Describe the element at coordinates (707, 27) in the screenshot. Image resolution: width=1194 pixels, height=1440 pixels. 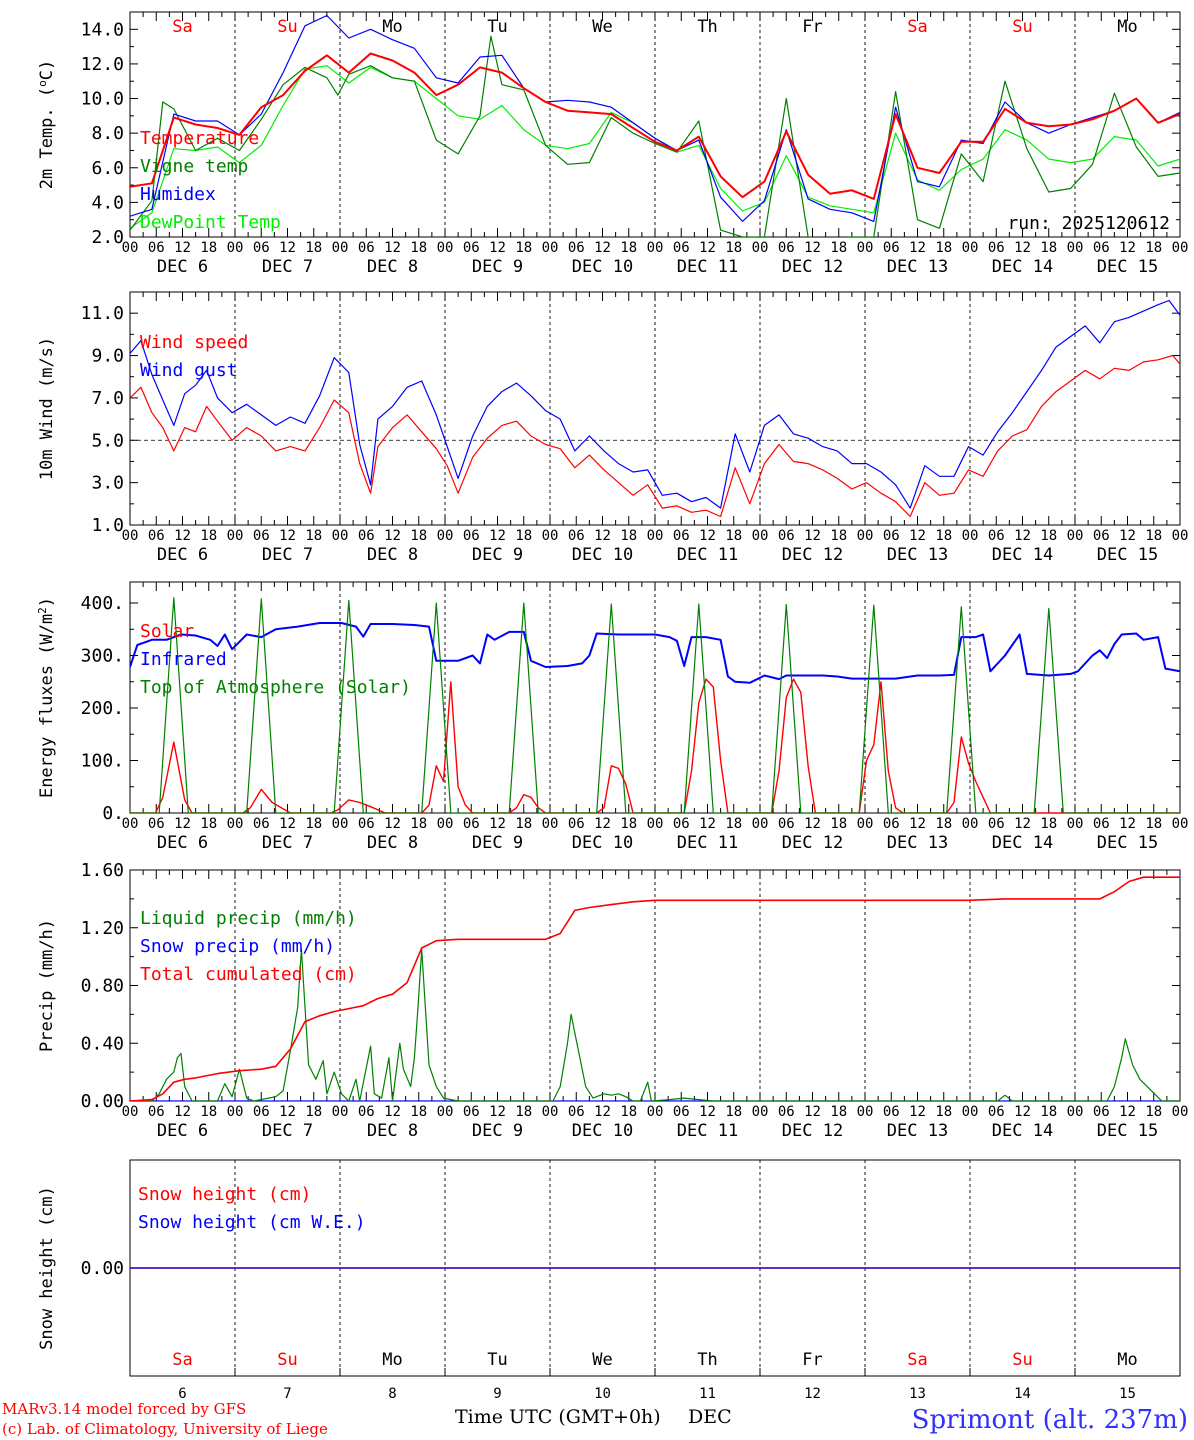
I see `weekday-label: Th` at that location.